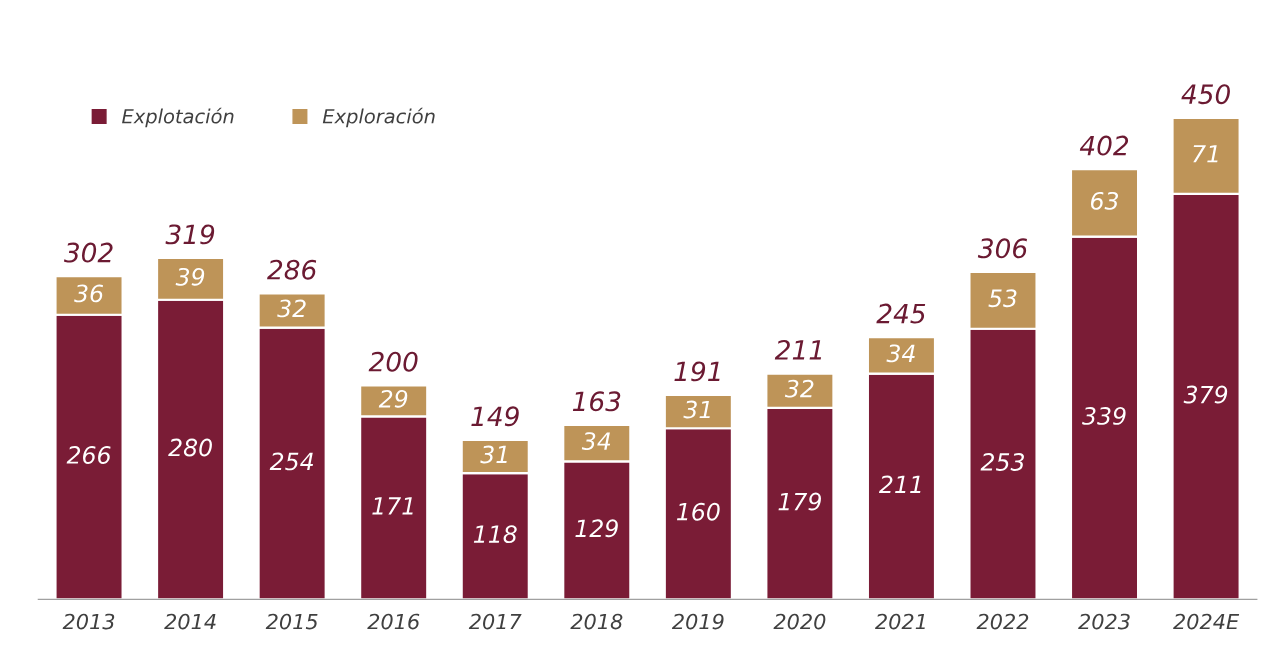 The width and height of the screenshot is (1276, 648). What do you see at coordinates (378, 117) in the screenshot?
I see `legend-label: Exploración` at bounding box center [378, 117].